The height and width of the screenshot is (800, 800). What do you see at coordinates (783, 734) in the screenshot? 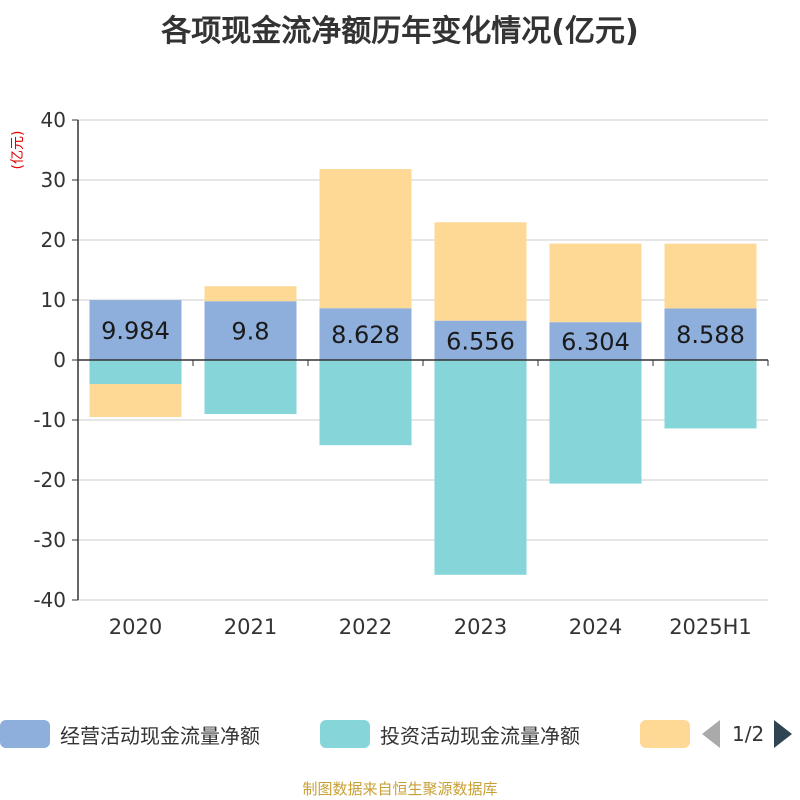
I see `legend-next-arrow-icon` at bounding box center [783, 734].